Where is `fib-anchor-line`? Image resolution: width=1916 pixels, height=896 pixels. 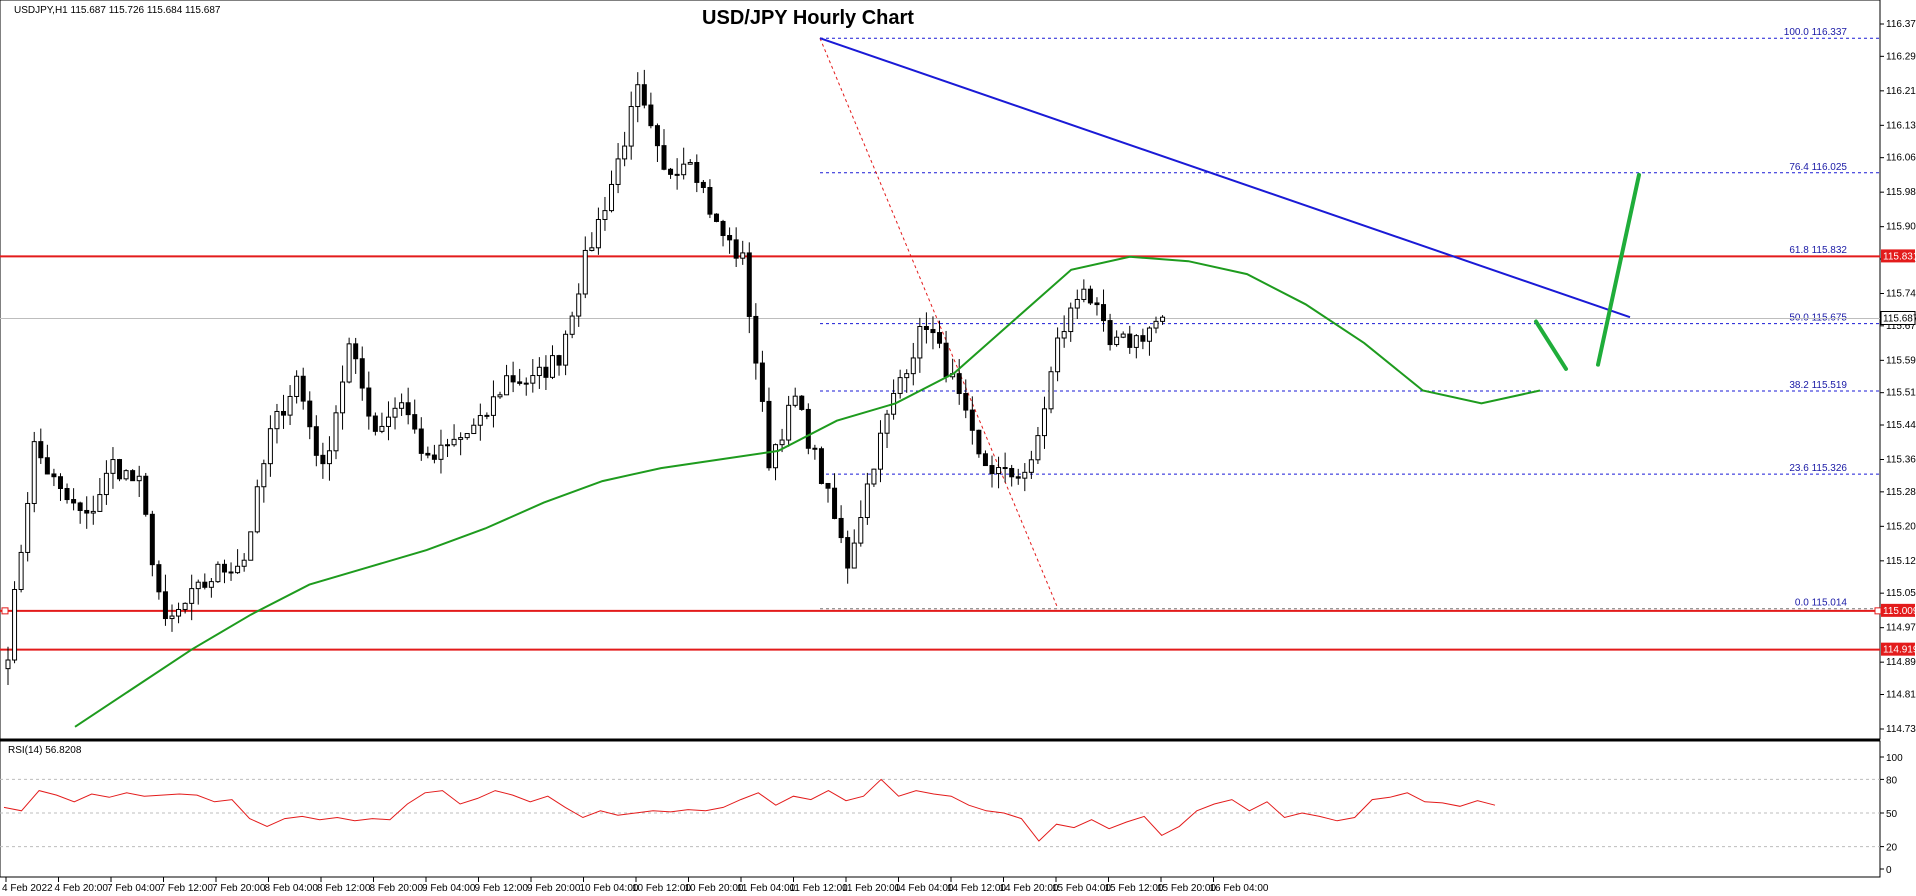 fib-anchor-line is located at coordinates (939, 323).